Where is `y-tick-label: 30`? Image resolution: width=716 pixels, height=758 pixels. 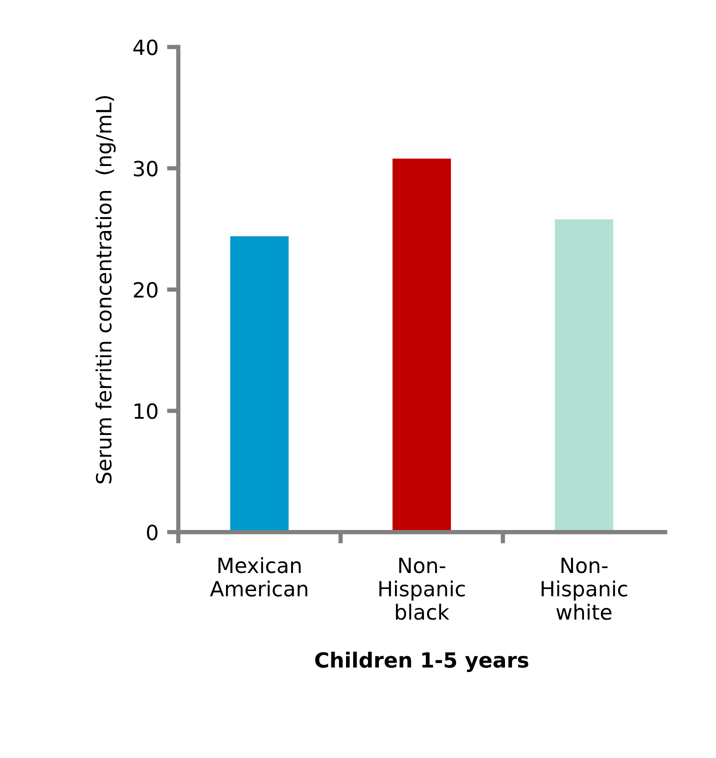
y-tick-label: 30 is located at coordinates (146, 168).